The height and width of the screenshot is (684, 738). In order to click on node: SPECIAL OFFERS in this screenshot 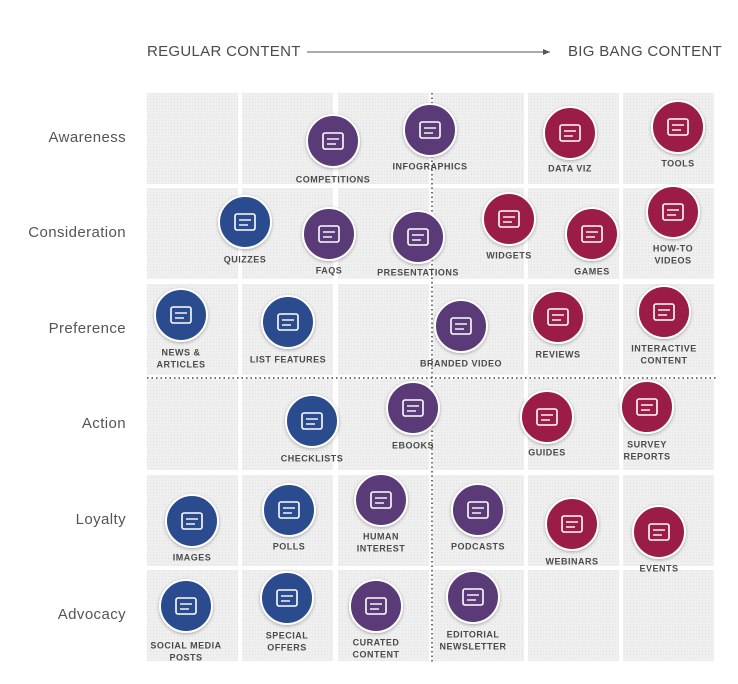, I will do `click(287, 611)`.